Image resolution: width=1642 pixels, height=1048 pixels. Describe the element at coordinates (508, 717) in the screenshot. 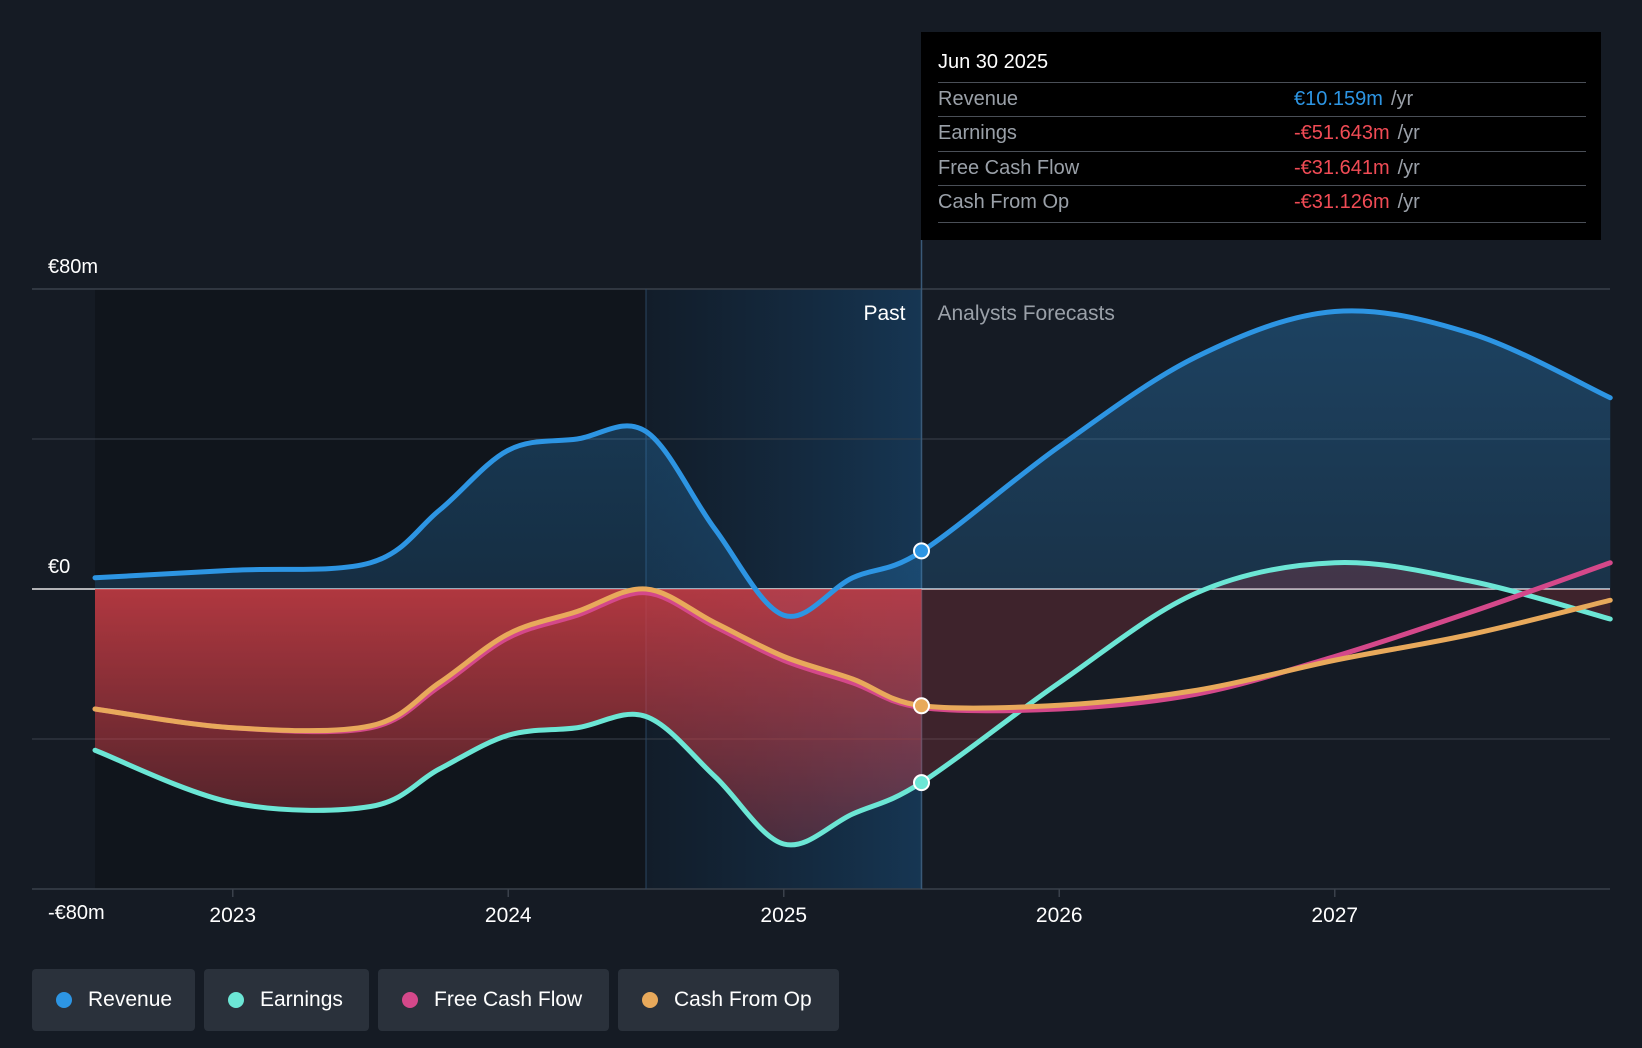

I see `earnings-area-past` at that location.